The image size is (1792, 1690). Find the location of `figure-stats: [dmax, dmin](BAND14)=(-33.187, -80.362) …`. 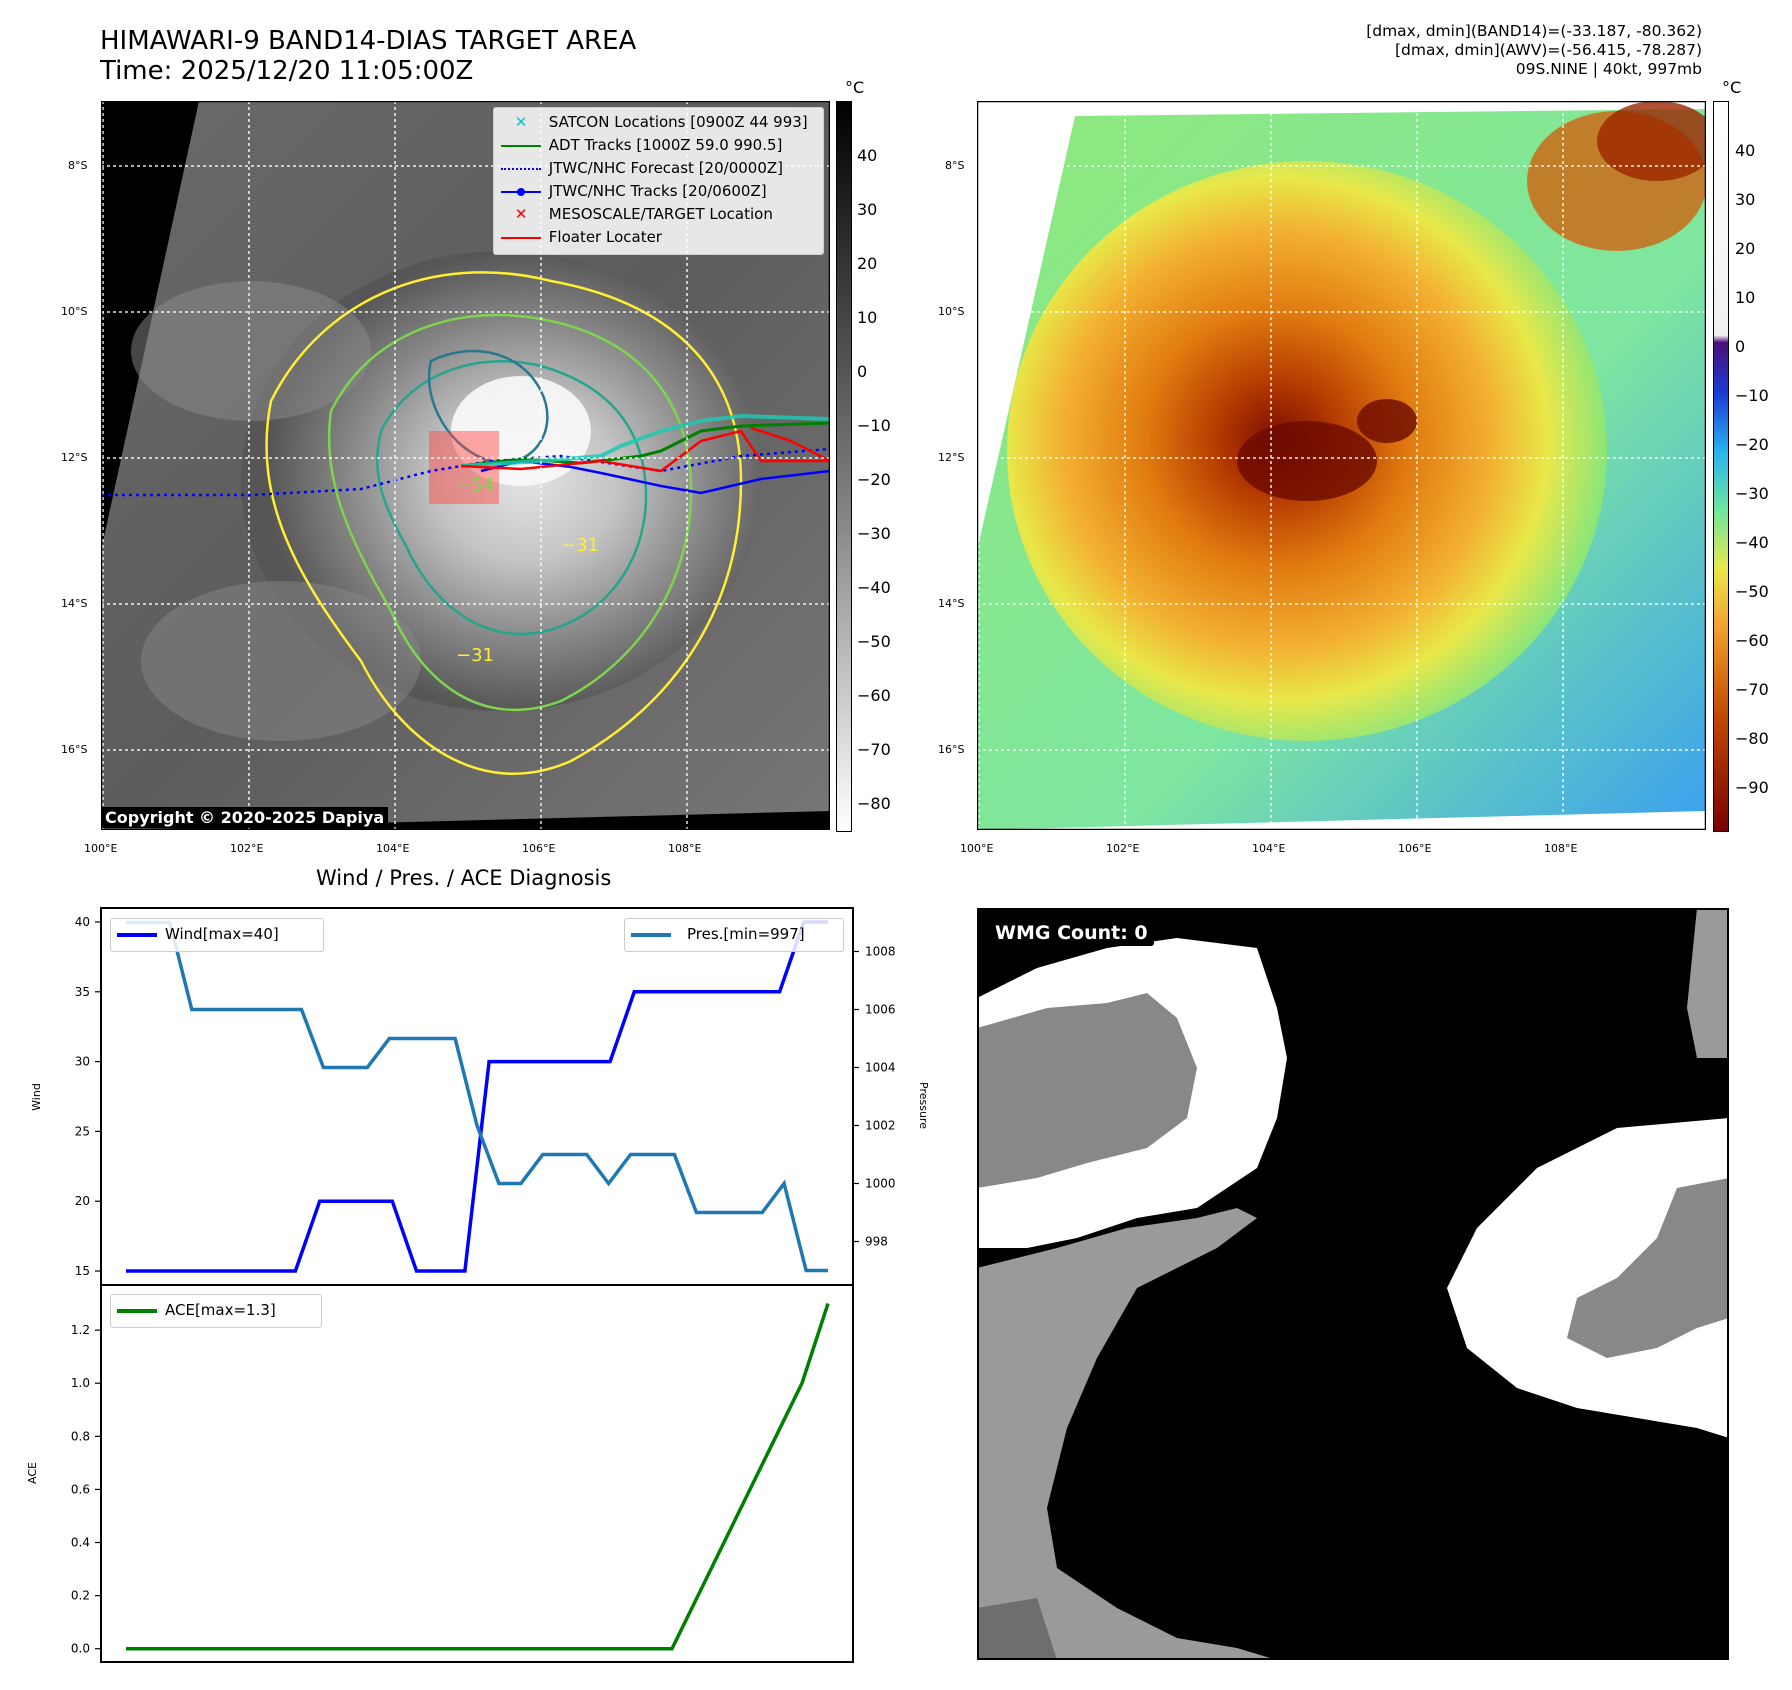

figure-stats: [dmax, dmin](BAND14)=(-33.187, -80.362) … is located at coordinates (1534, 50).